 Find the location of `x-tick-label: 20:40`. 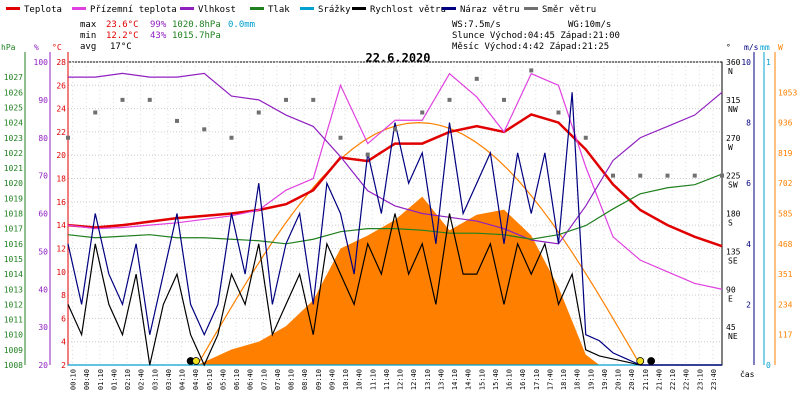

x-tick-label: 20:40 is located at coordinates (632, 379).